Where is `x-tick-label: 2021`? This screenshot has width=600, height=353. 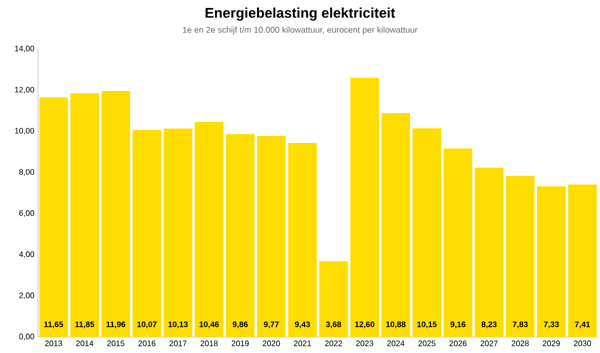
x-tick-label: 2021 is located at coordinates (302, 343).